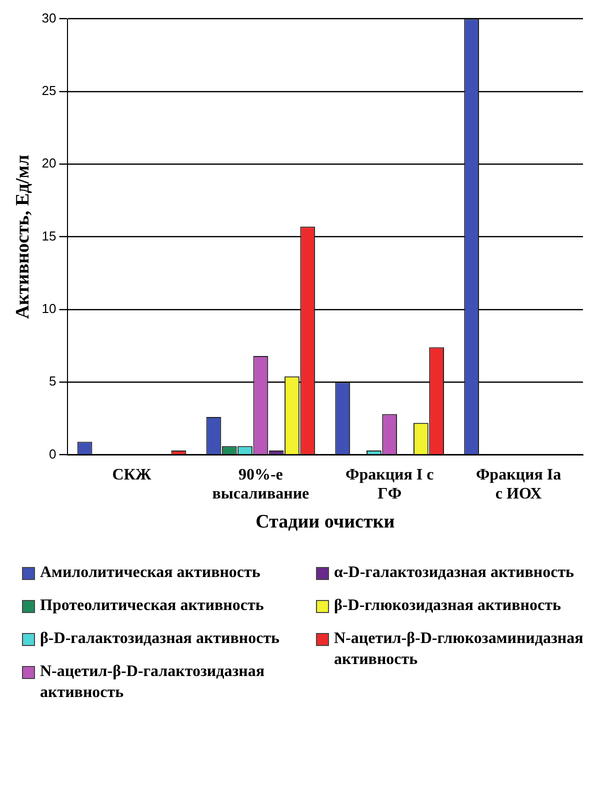 The image size is (603, 805). I want to click on legend-label: Амилолитическая активность, so click(150, 573).